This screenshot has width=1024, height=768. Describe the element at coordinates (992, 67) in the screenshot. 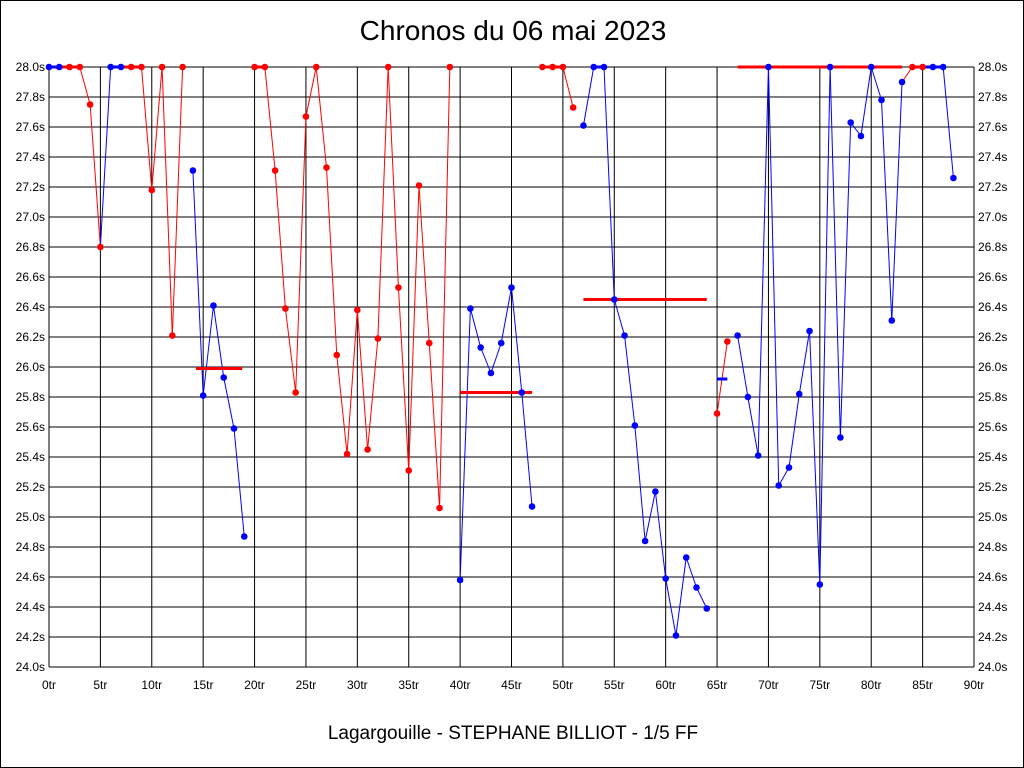

I see `y-tick-label-right: 28.0s` at that location.